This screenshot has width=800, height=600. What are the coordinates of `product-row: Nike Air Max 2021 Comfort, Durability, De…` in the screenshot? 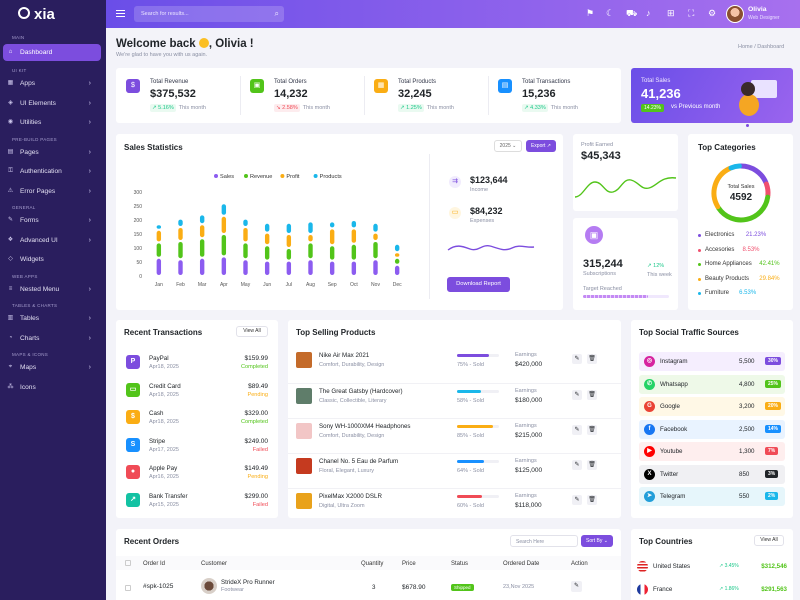 It's located at (454, 364).